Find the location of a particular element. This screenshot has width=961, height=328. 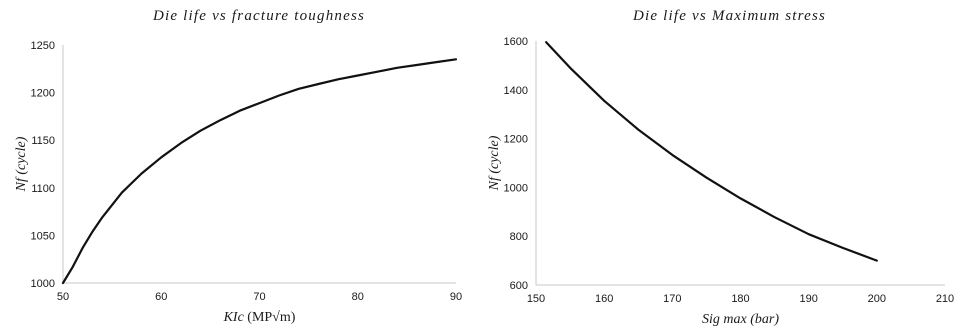

x-tick-label: 160 is located at coordinates (604, 299).